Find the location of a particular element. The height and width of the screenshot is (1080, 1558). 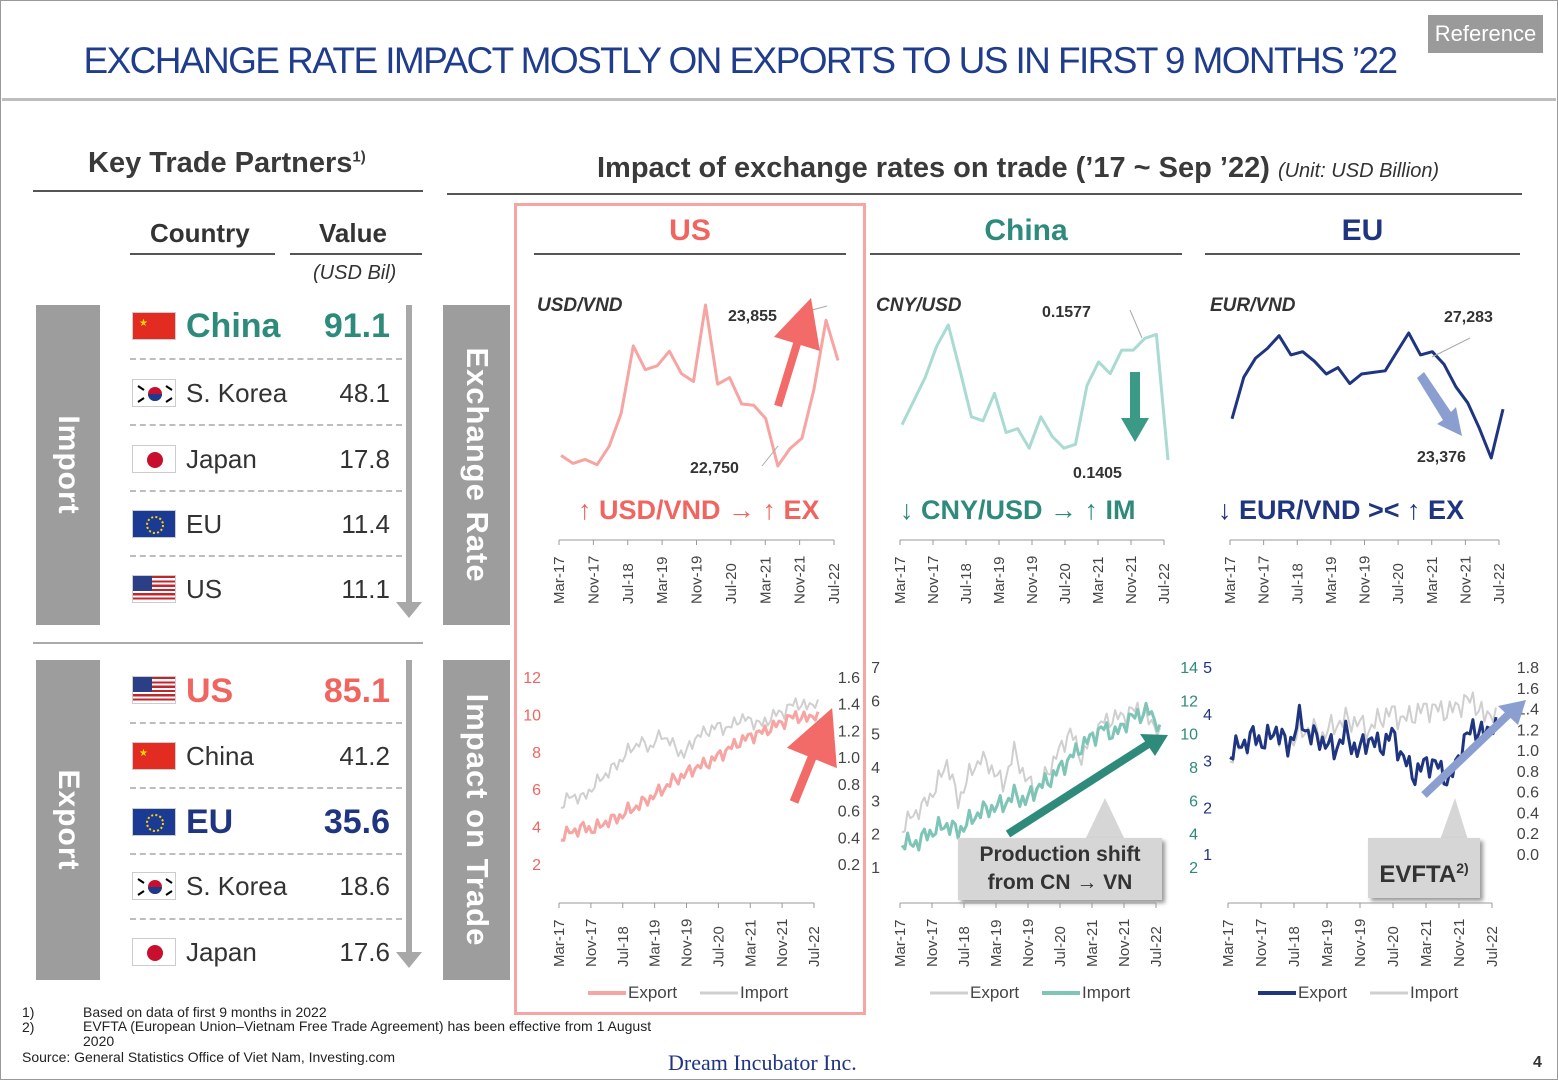

import-row-country: S. Korea is located at coordinates (237, 393).